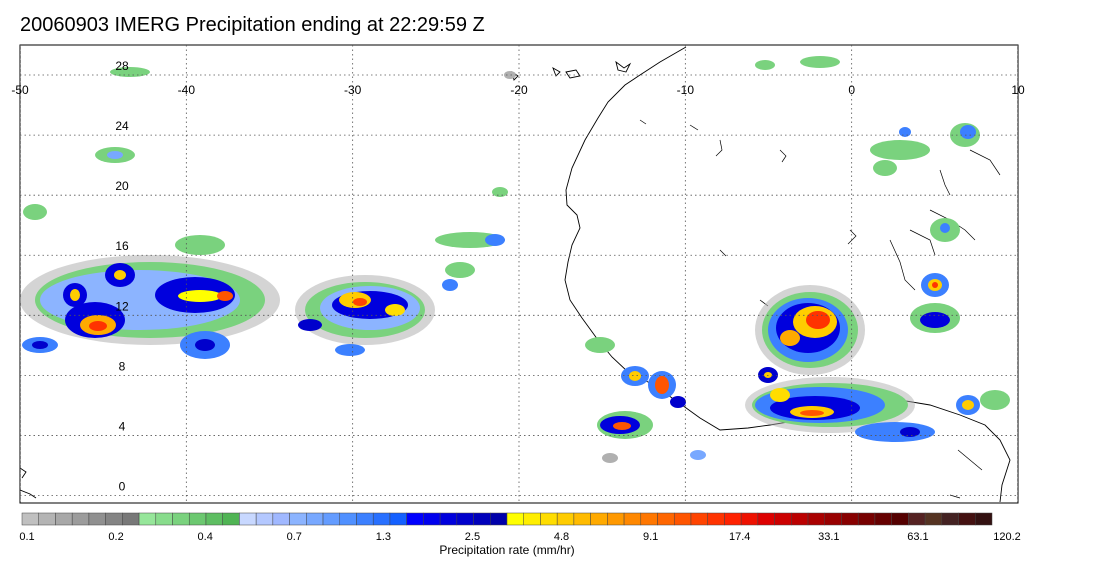 This screenshot has height=571, width=1101. What do you see at coordinates (353, 90) in the screenshot?
I see `lon-tick-label: -30` at bounding box center [353, 90].